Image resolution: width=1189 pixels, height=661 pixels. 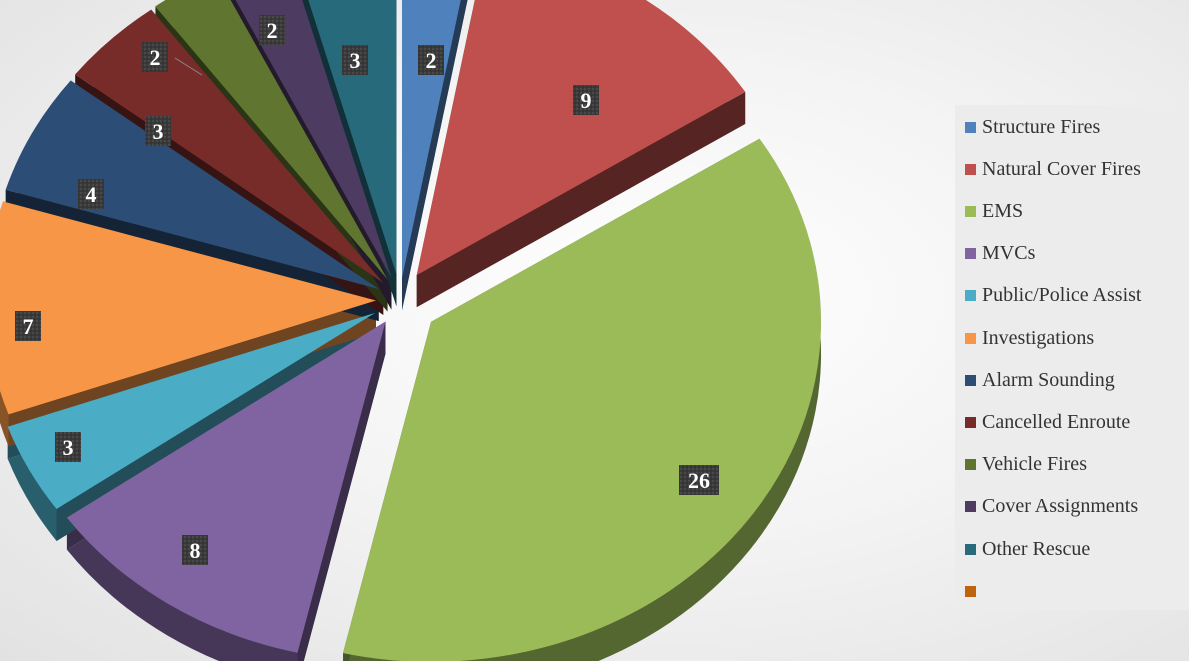 I want to click on slice-cancelled-enroute, so click(x=229, y=146).